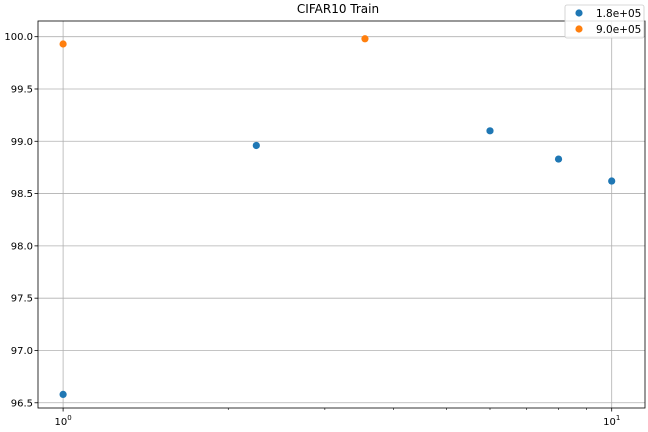 The image size is (648, 432). I want to click on y-tick-label: 97.0, so click(22, 351).